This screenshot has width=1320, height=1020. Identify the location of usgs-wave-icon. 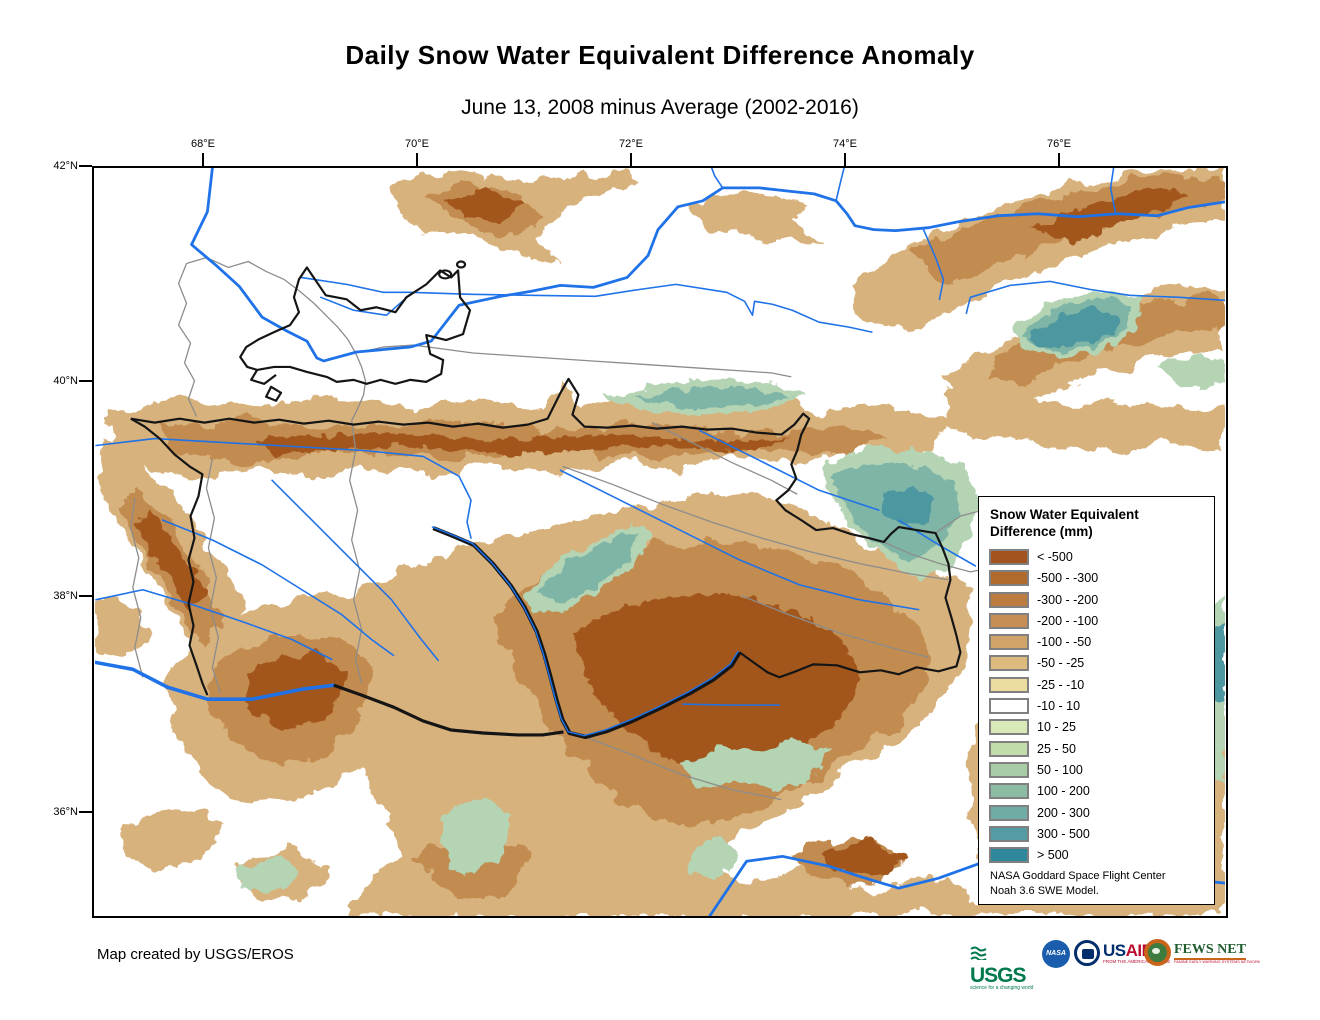
(978, 954).